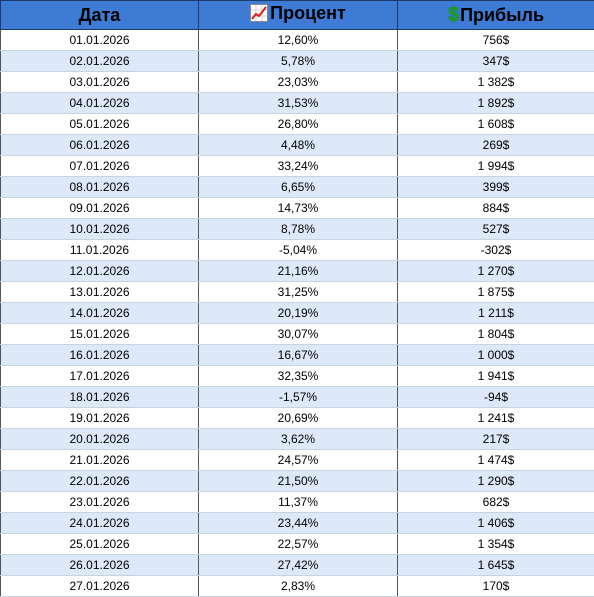 This screenshot has height=597, width=594. Describe the element at coordinates (496, 187) in the screenshot. I see `profit-cell: 399$` at that location.